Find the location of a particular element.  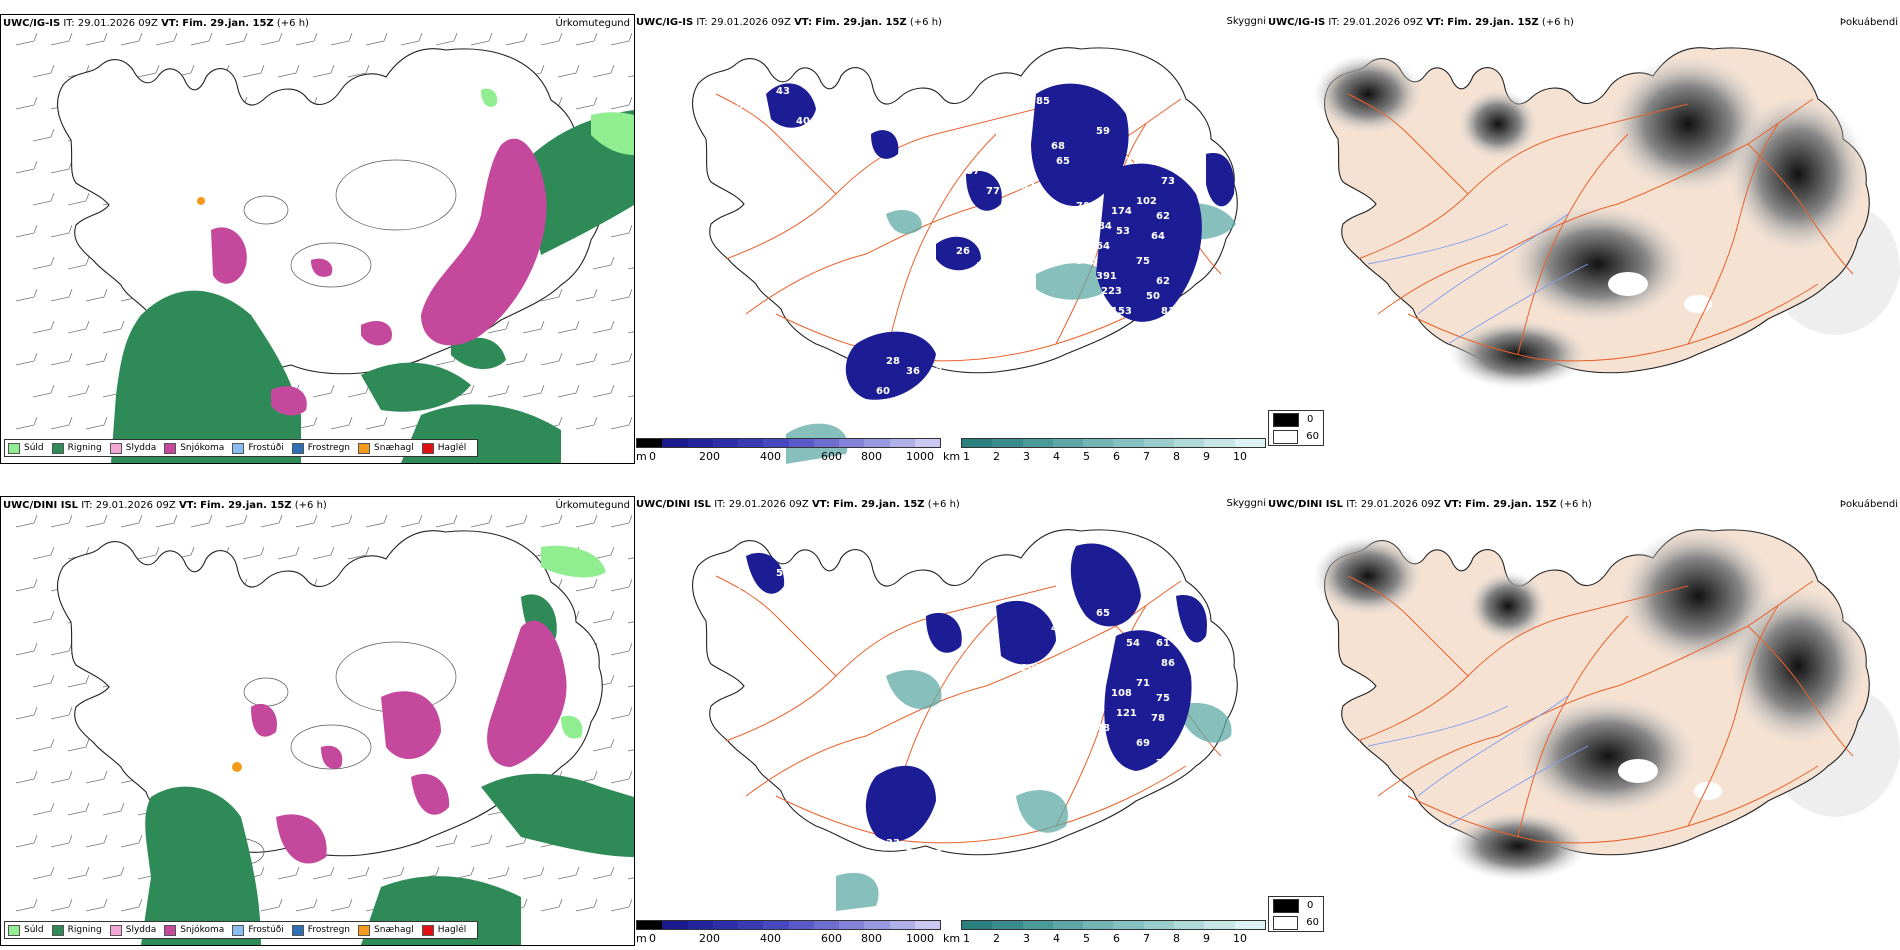

cloud-value-label: 28 is located at coordinates (893, 361).